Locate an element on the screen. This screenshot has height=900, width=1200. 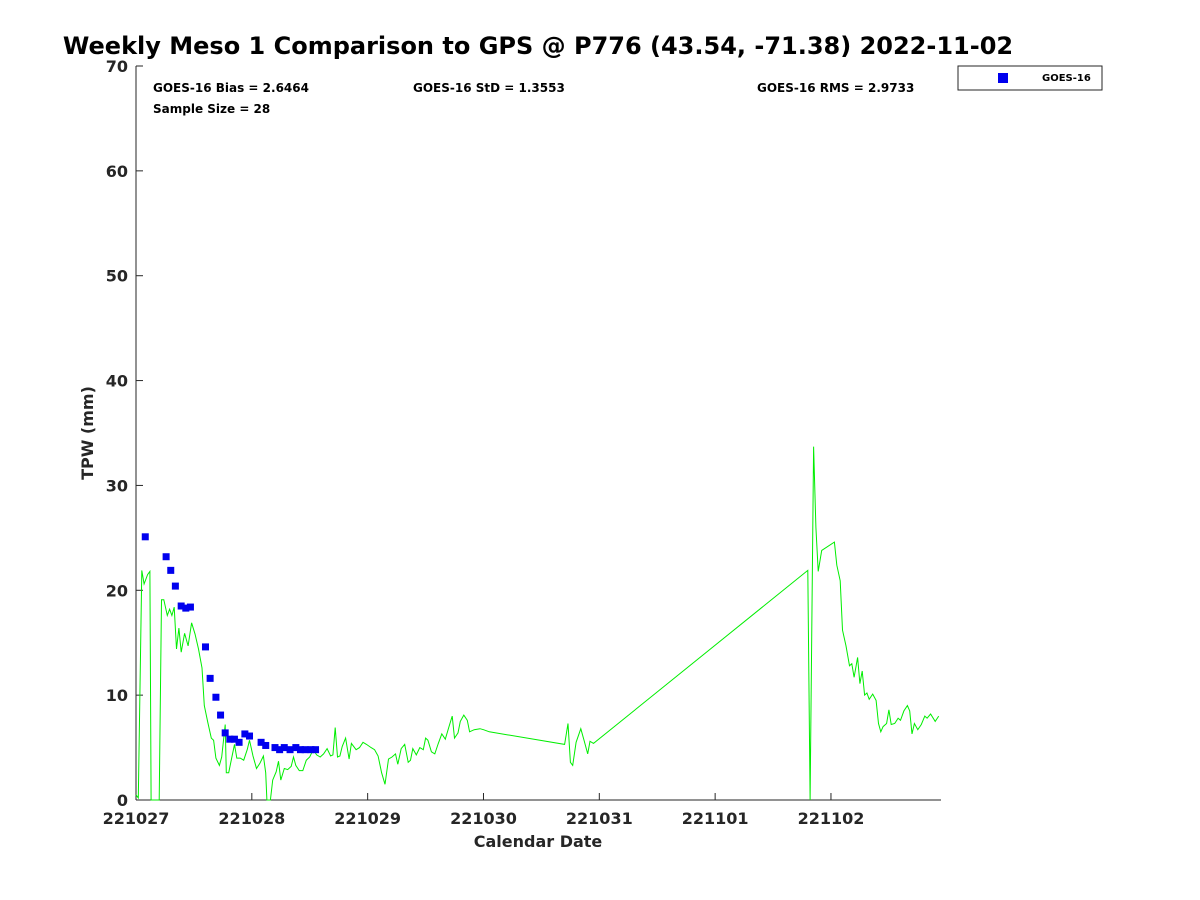
legend-box is located at coordinates (1030, 78).